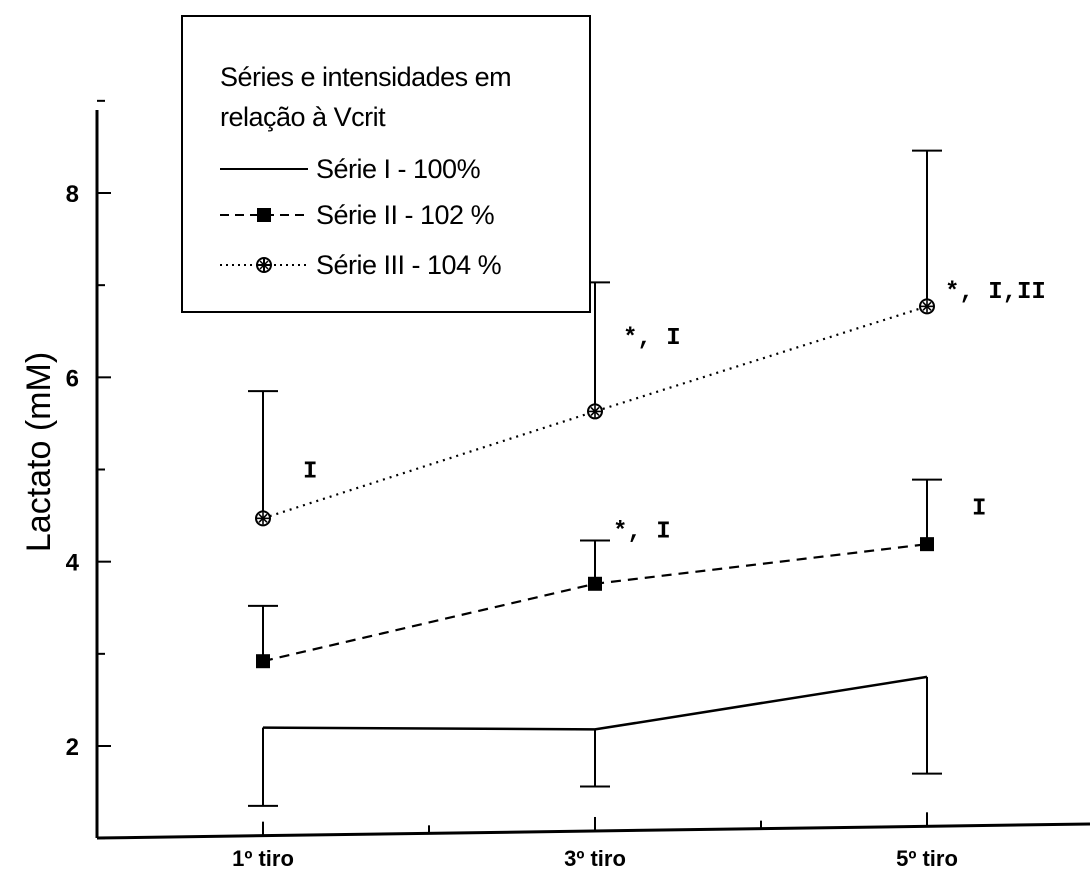  I want to click on legend-marker-square, so click(264, 215).